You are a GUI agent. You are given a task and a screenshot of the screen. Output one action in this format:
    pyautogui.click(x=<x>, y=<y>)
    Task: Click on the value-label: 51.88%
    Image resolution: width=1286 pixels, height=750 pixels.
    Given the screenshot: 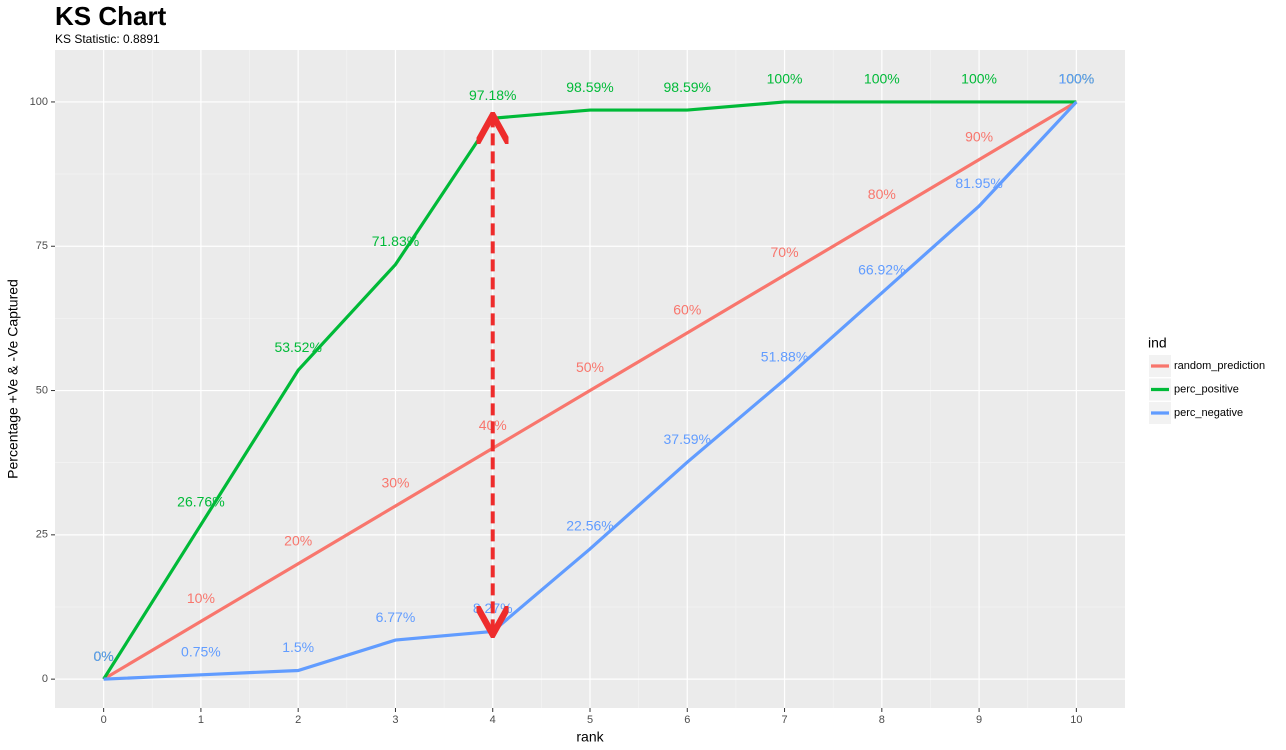 What is the action you would take?
    pyautogui.click(x=784, y=356)
    